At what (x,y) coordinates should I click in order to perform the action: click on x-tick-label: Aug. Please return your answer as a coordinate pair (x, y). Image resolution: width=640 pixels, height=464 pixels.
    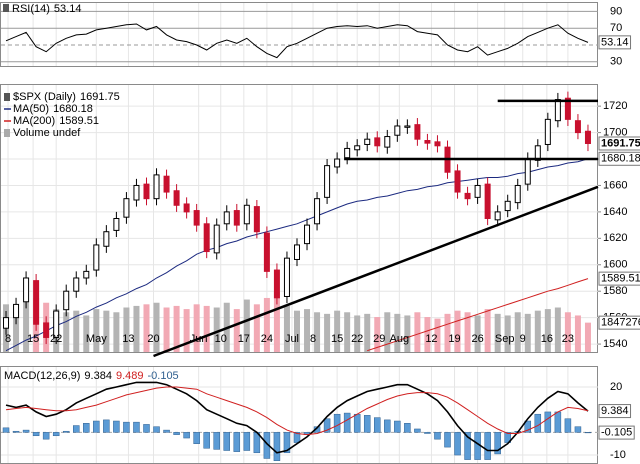
    Looking at the image, I should click on (400, 339).